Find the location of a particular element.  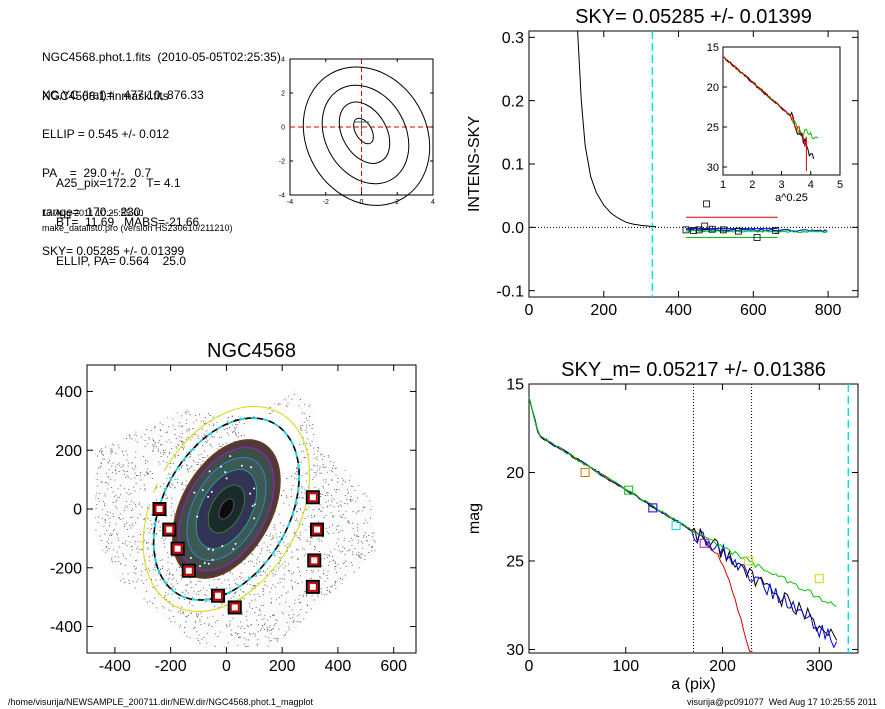

red-mag-curve is located at coordinates (640, 524).